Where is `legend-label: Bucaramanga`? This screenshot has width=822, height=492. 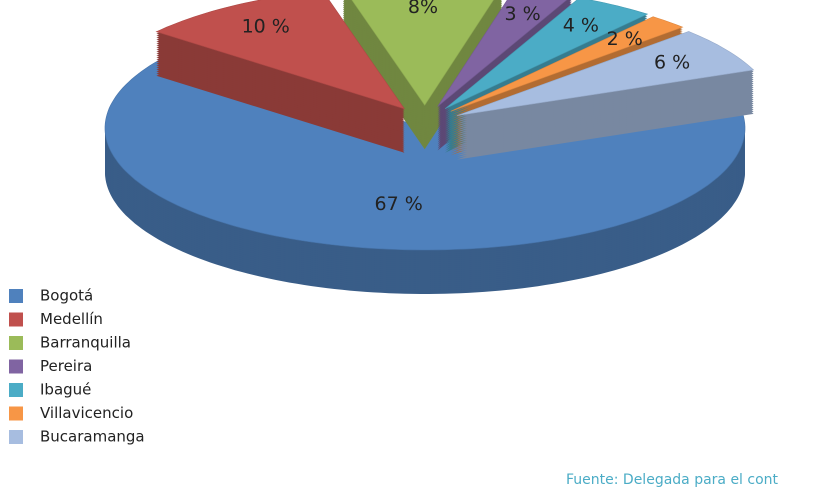 legend-label: Bucaramanga is located at coordinates (92, 437).